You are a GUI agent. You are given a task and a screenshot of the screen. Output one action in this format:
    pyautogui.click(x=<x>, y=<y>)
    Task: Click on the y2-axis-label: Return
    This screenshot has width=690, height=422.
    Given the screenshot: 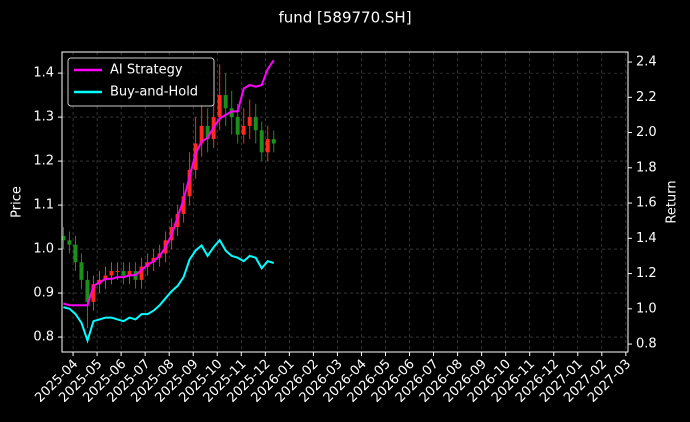 What is the action you would take?
    pyautogui.click(x=672, y=201)
    